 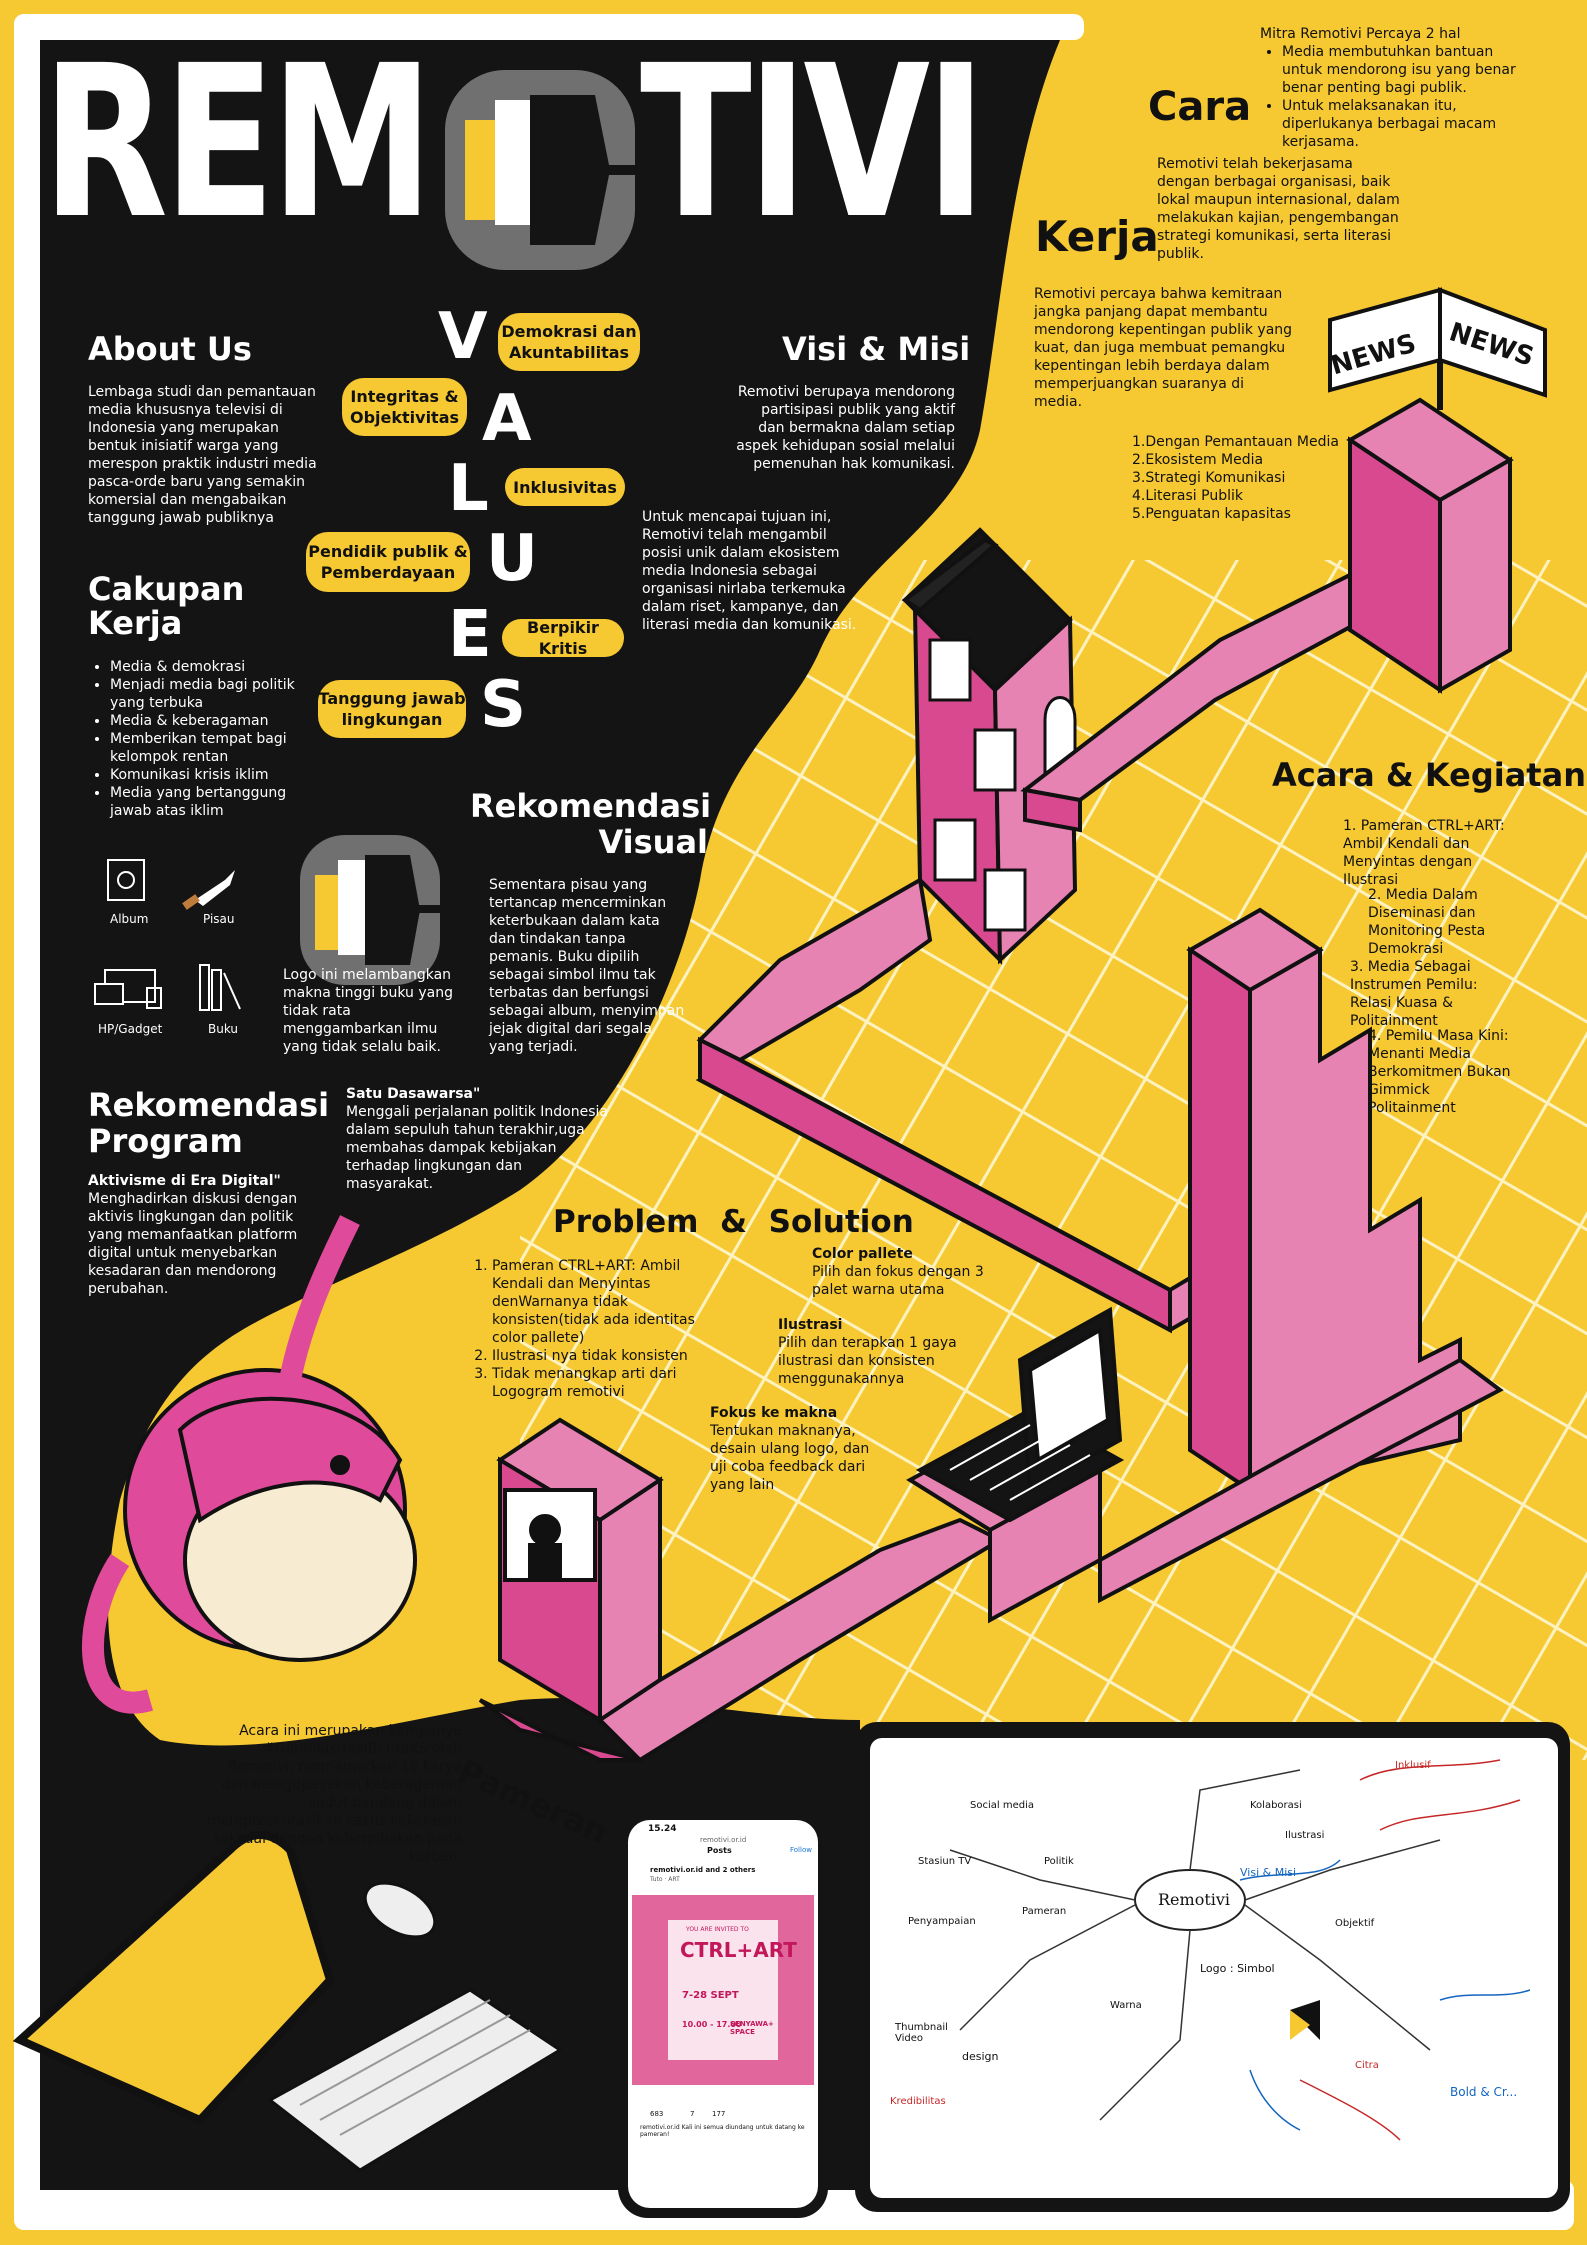 What do you see at coordinates (657, 2114) in the screenshot?
I see `phone-likes: 683` at bounding box center [657, 2114].